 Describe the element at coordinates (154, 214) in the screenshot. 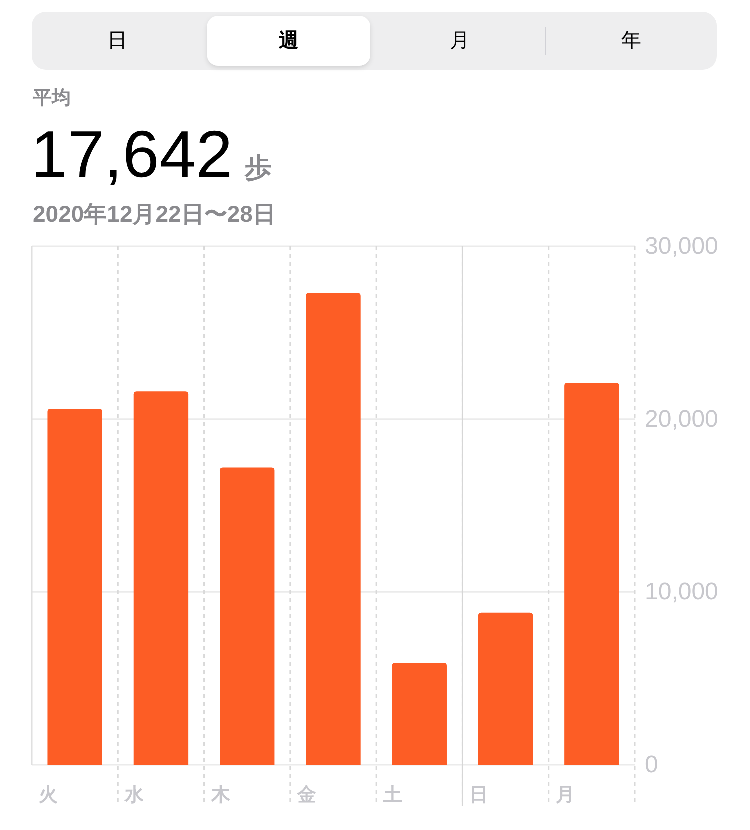

I see `subtitle: 2020年12月22日〜28日` at that location.